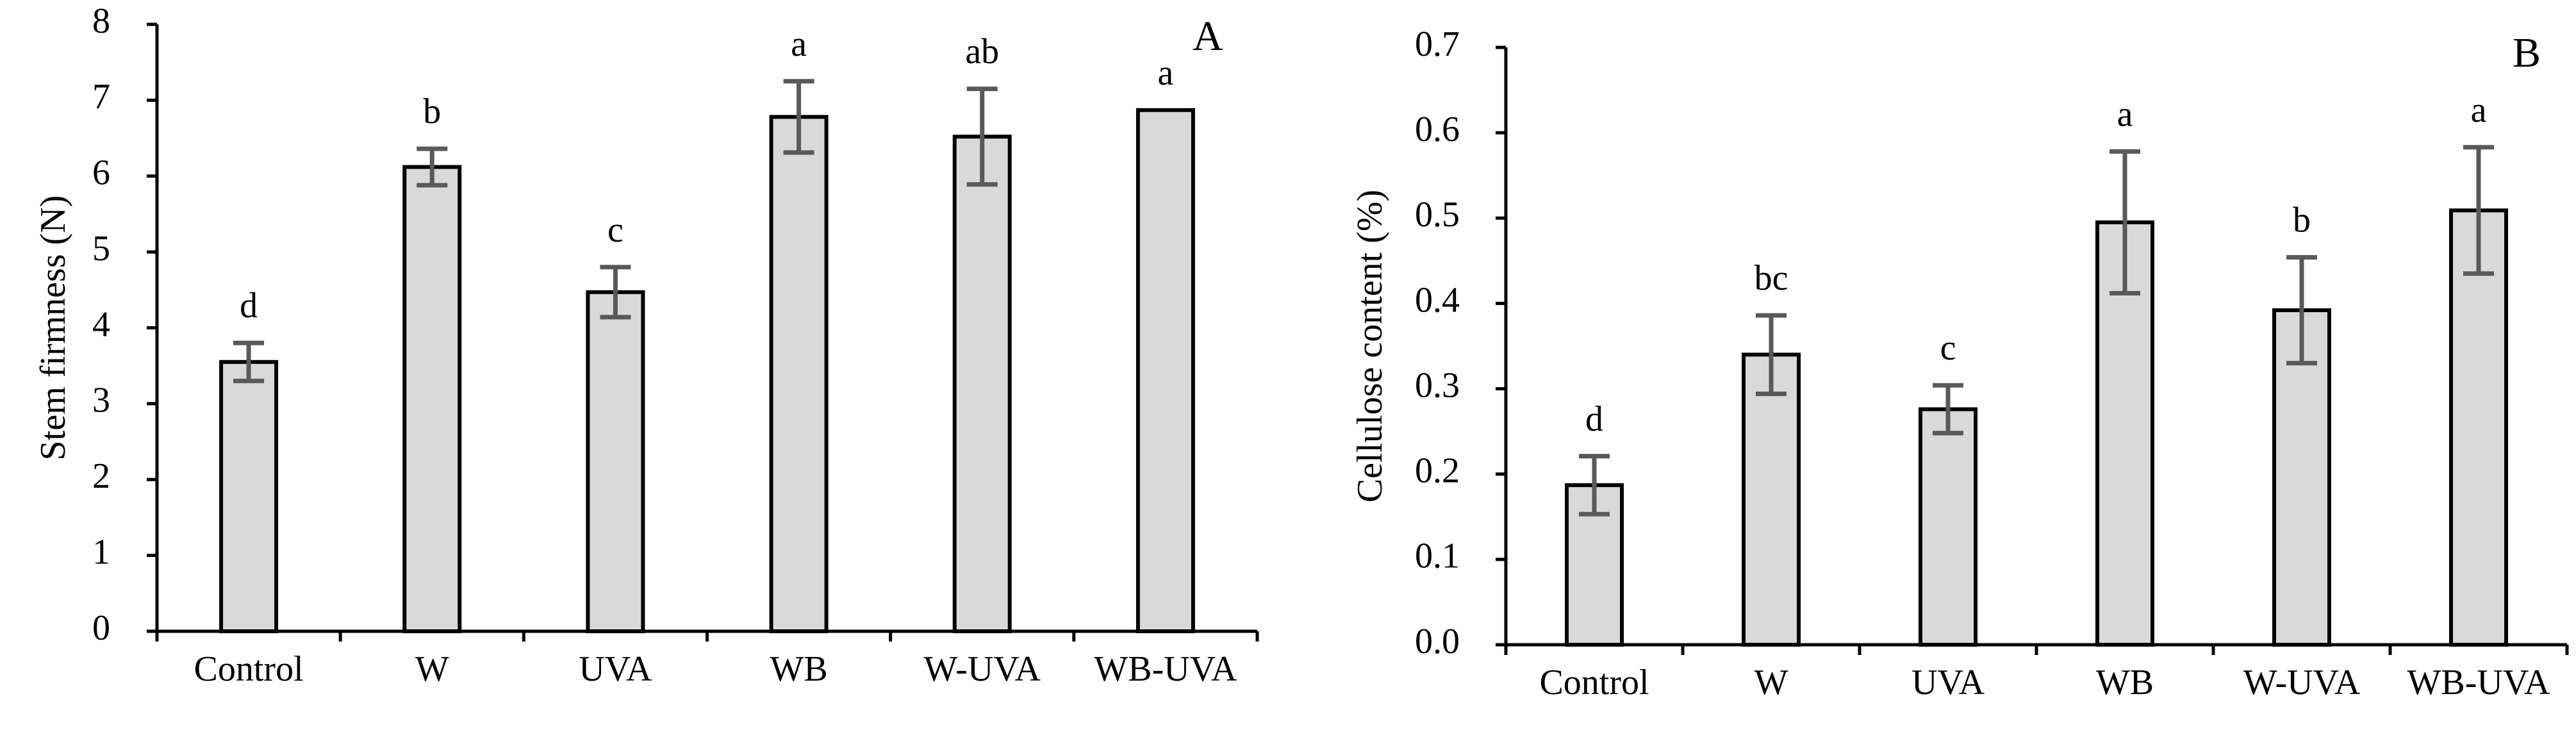  I want to click on y-tick-label: 4, so click(101, 324).